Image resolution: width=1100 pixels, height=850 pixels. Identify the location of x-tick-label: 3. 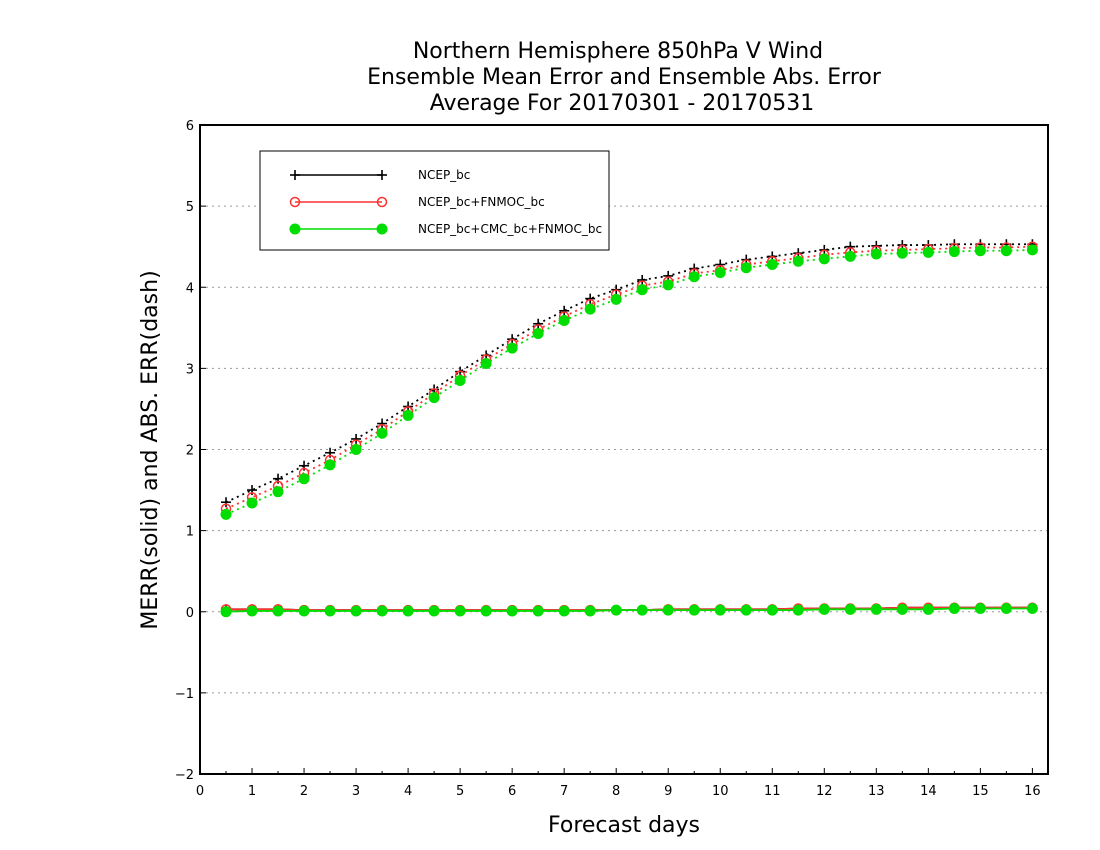
(356, 791).